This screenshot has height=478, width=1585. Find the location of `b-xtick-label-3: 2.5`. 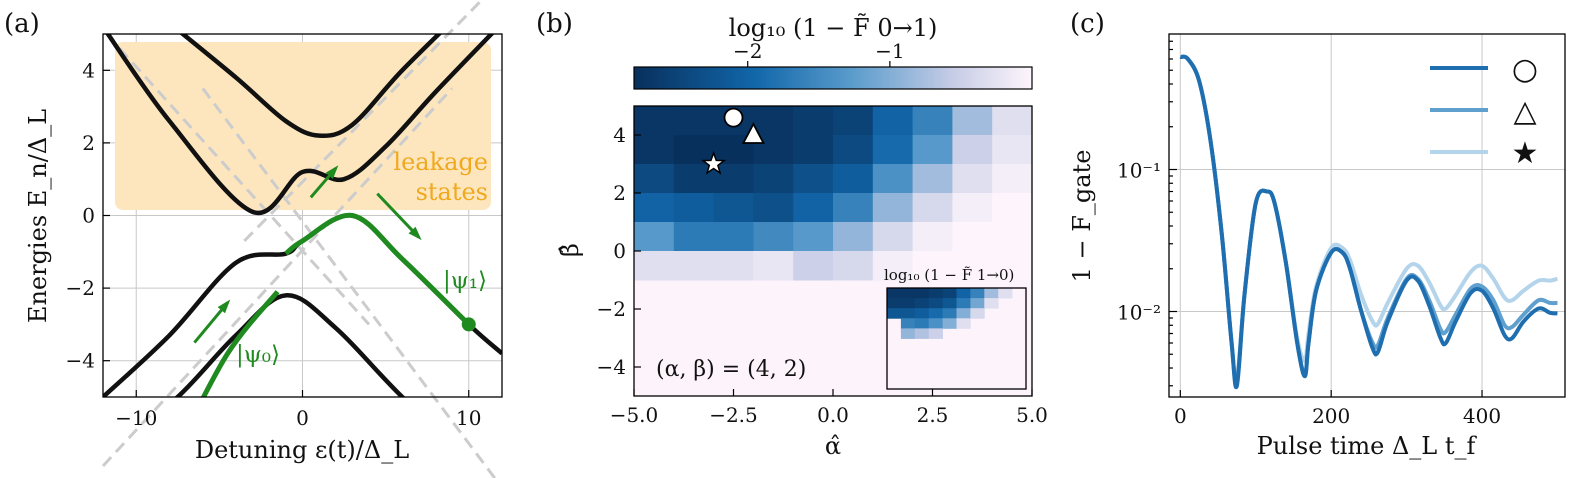

b-xtick-label-3: 2.5 is located at coordinates (933, 415).